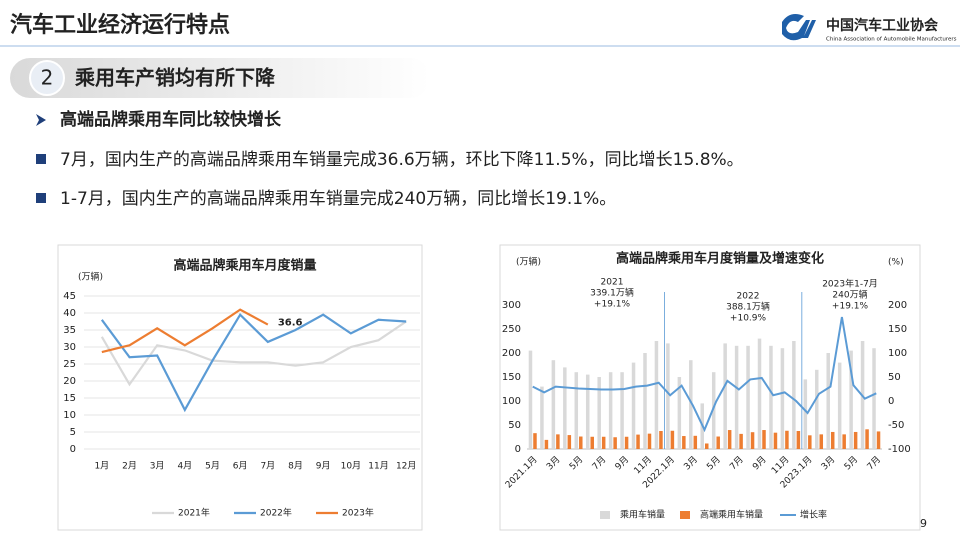 This screenshot has width=960, height=539. What do you see at coordinates (514, 425) in the screenshot?
I see `y-tick-label: 50` at bounding box center [514, 425].